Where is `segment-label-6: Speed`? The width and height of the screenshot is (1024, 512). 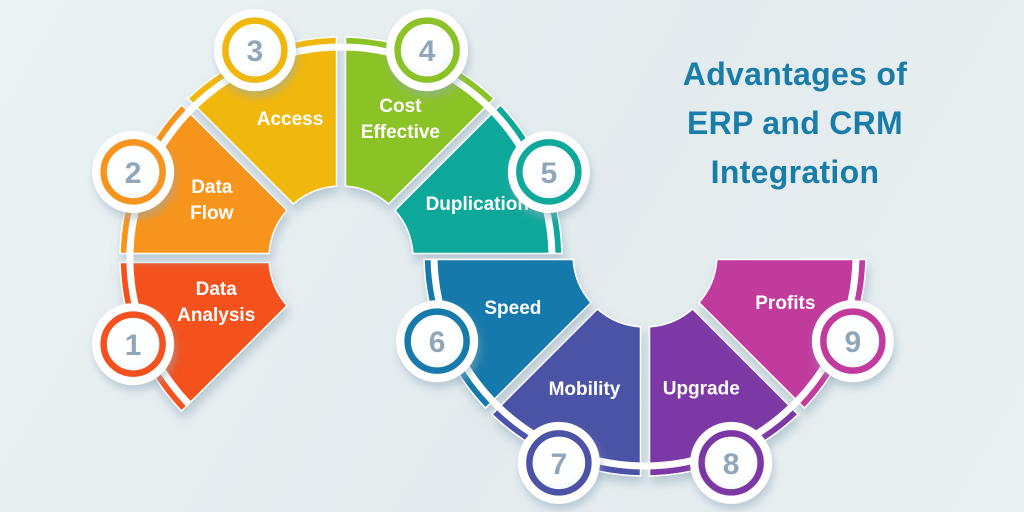
segment-label-6: Speed is located at coordinates (512, 308).